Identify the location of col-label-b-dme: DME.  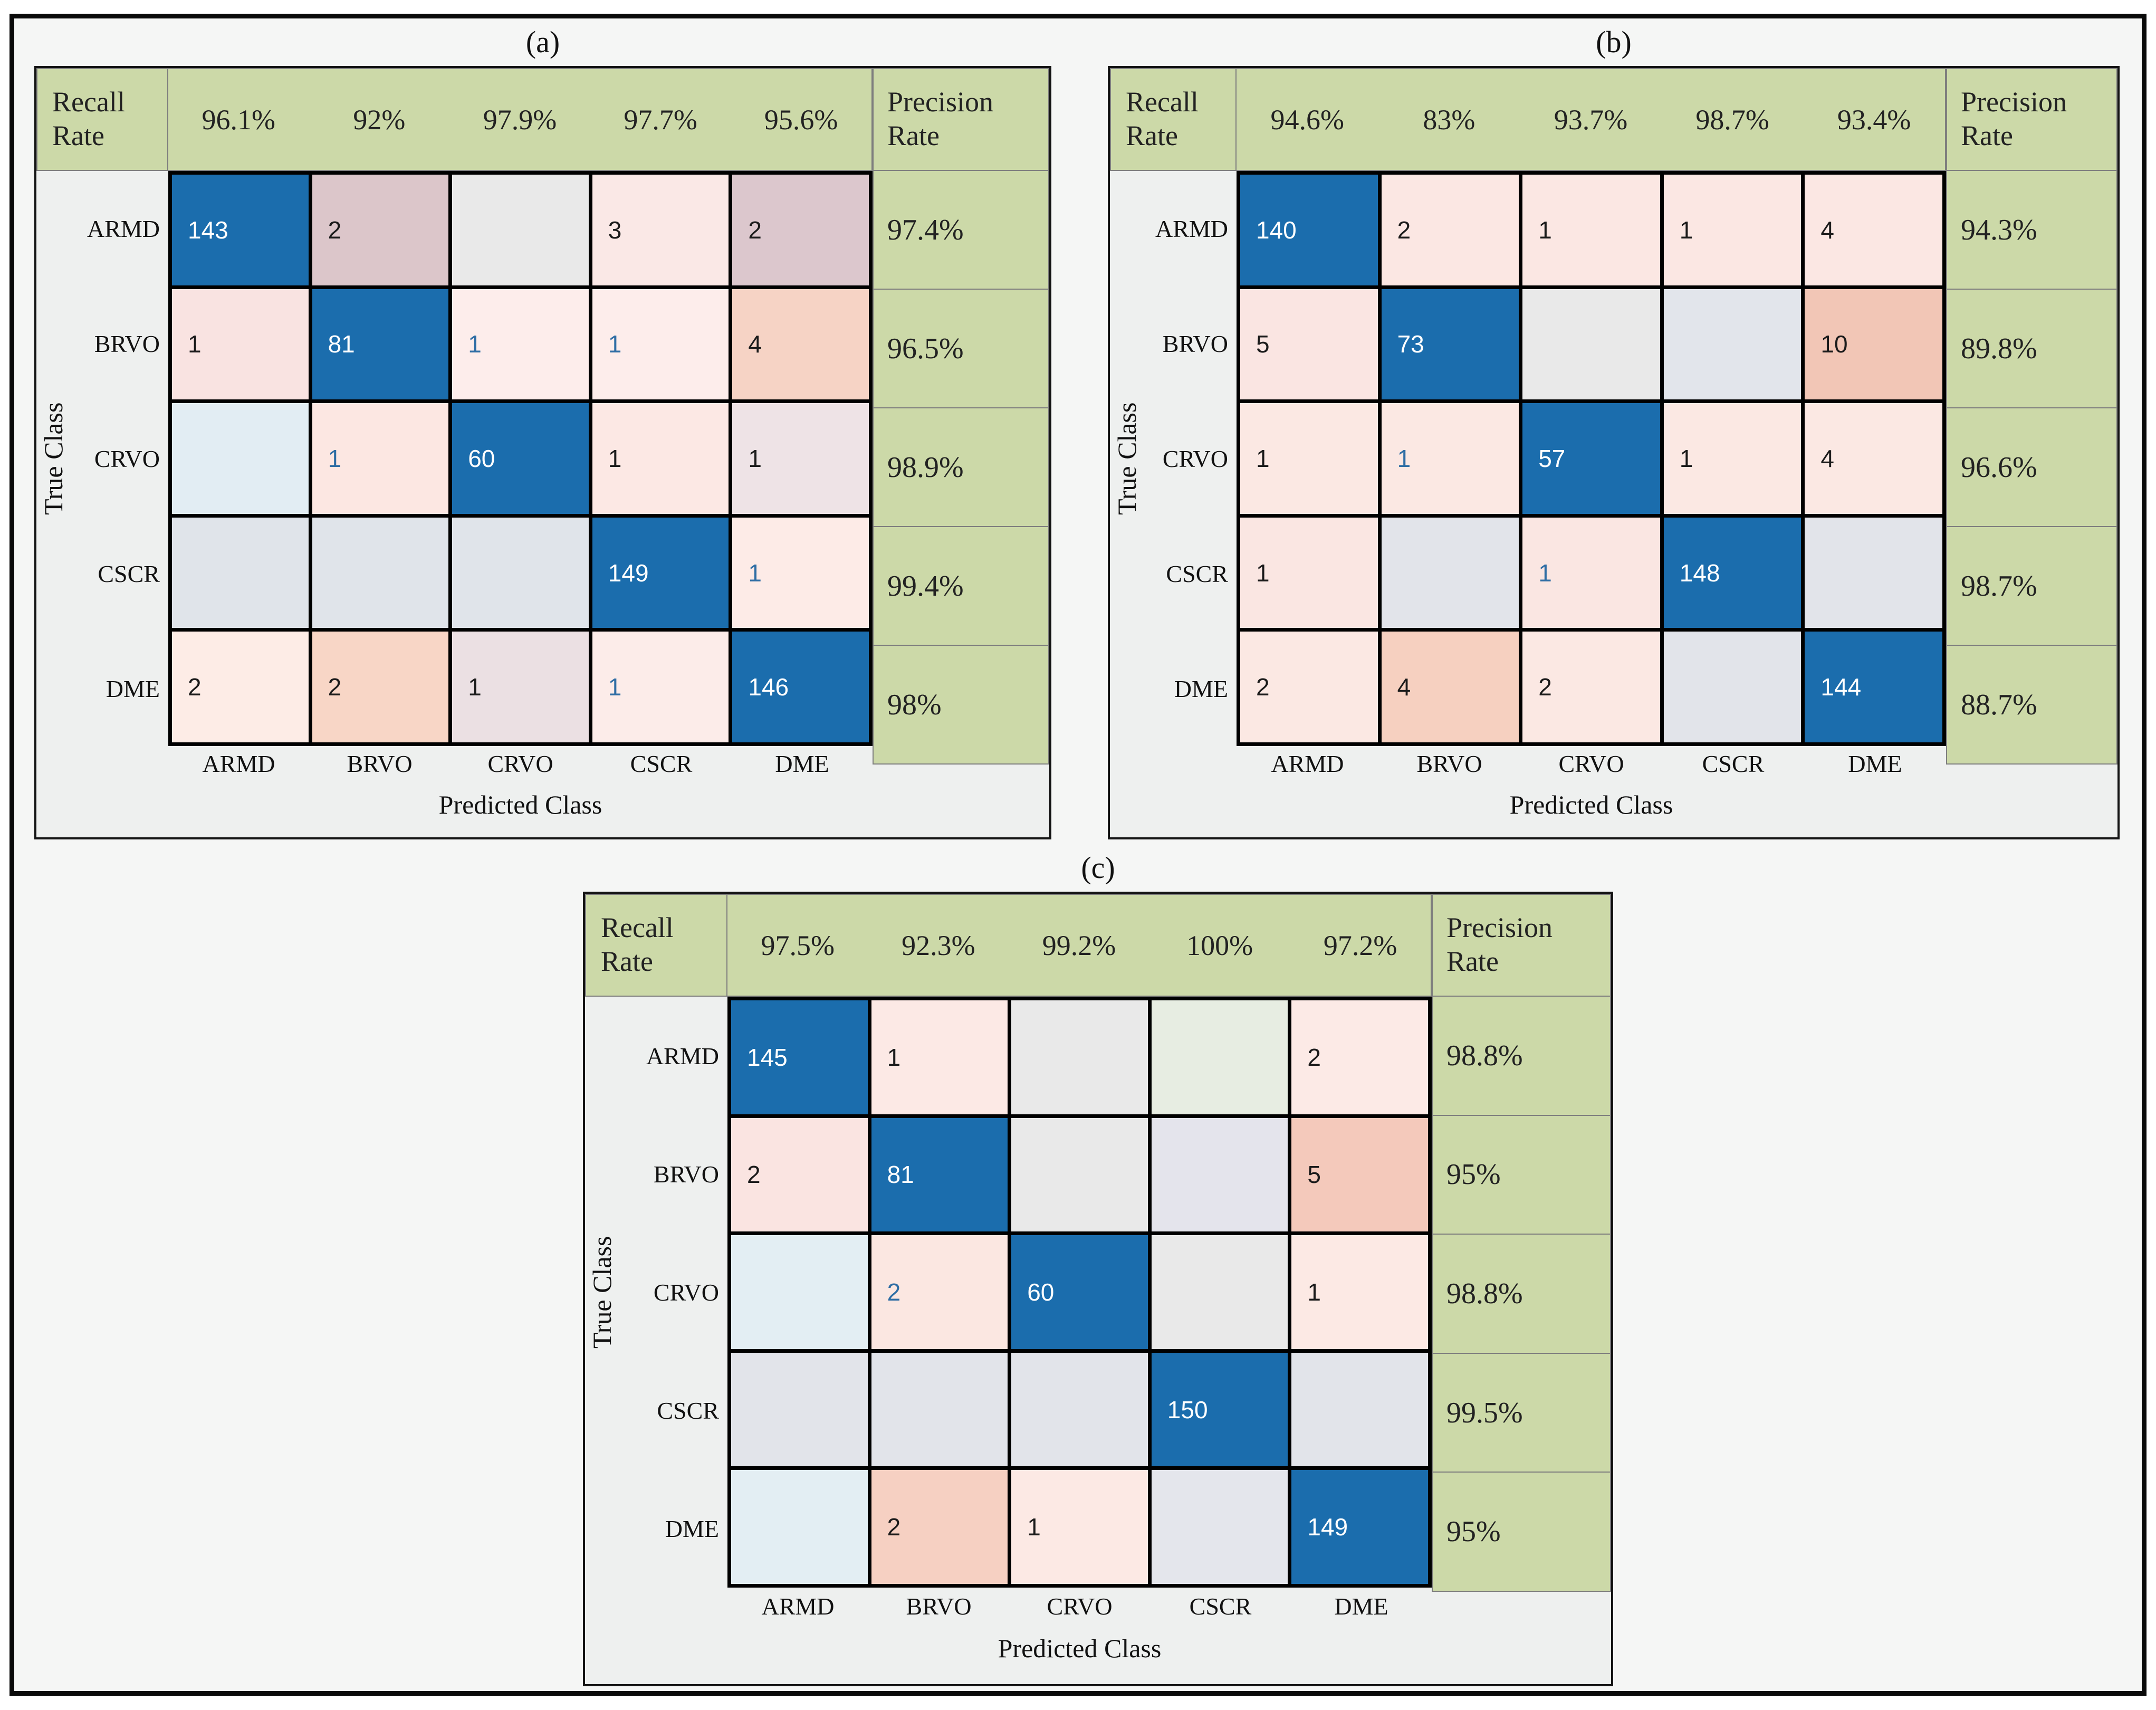
(1875, 763).